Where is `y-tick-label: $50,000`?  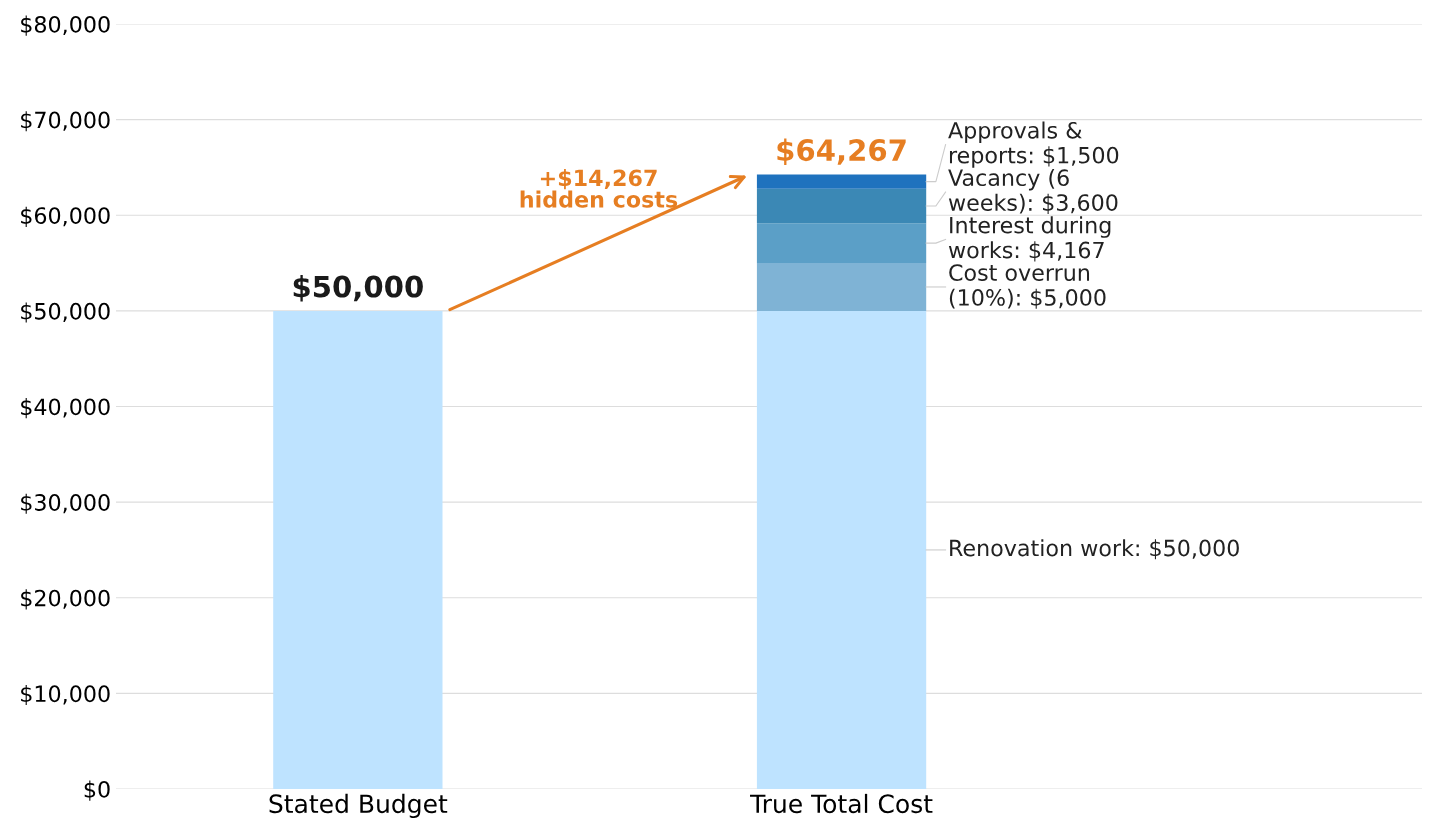
y-tick-label: $50,000 is located at coordinates (65, 312).